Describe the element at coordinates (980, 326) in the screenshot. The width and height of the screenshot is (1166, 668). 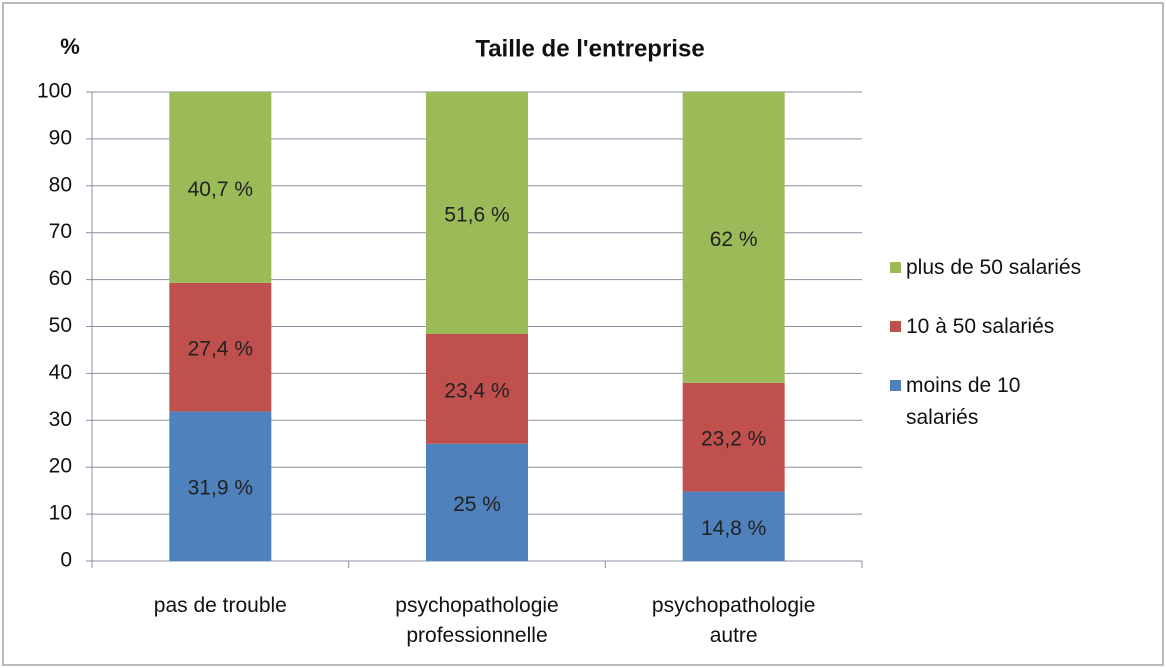
I see `legend-label: 10 à 50 salariés` at that location.